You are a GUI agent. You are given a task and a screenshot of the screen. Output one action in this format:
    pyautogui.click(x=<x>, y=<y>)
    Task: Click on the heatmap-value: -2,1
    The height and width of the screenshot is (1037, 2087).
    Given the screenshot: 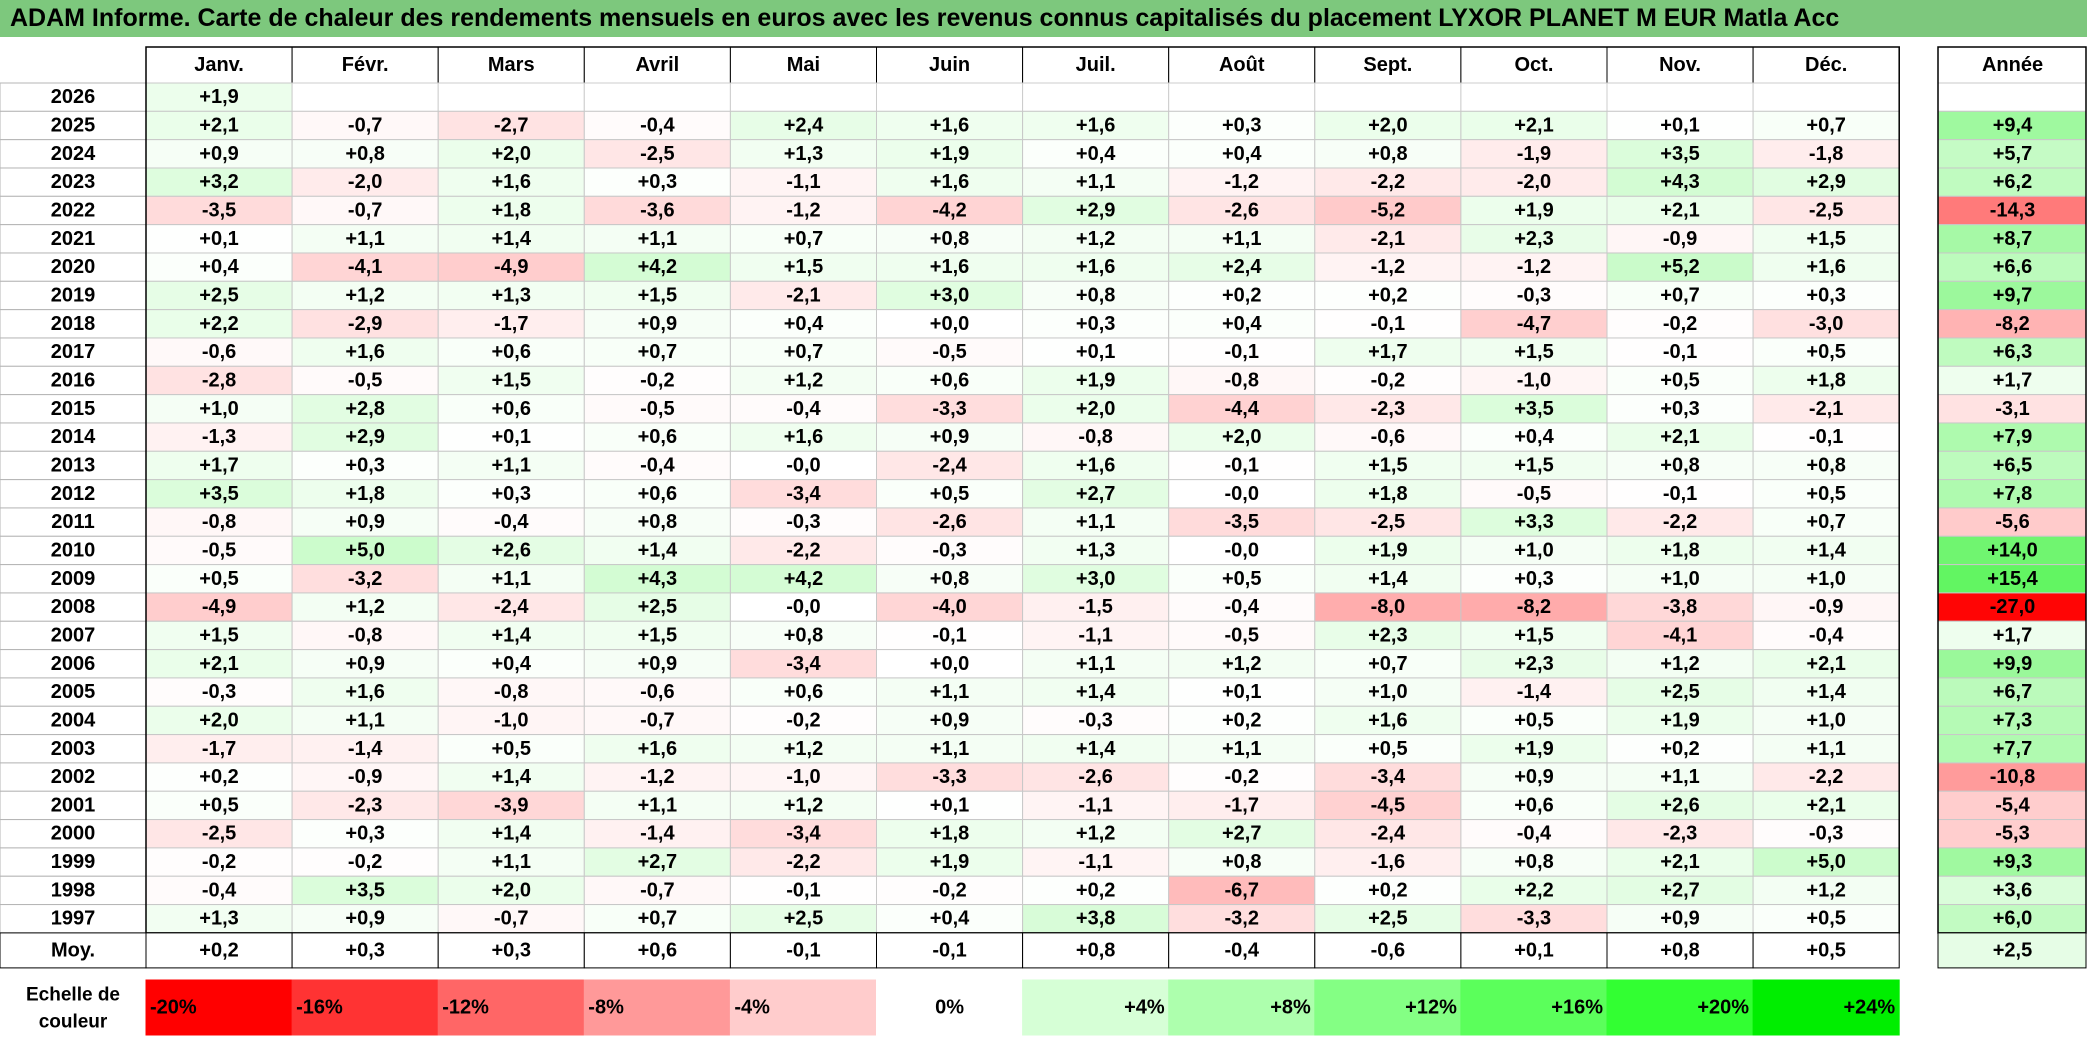 What is the action you would take?
    pyautogui.click(x=803, y=295)
    